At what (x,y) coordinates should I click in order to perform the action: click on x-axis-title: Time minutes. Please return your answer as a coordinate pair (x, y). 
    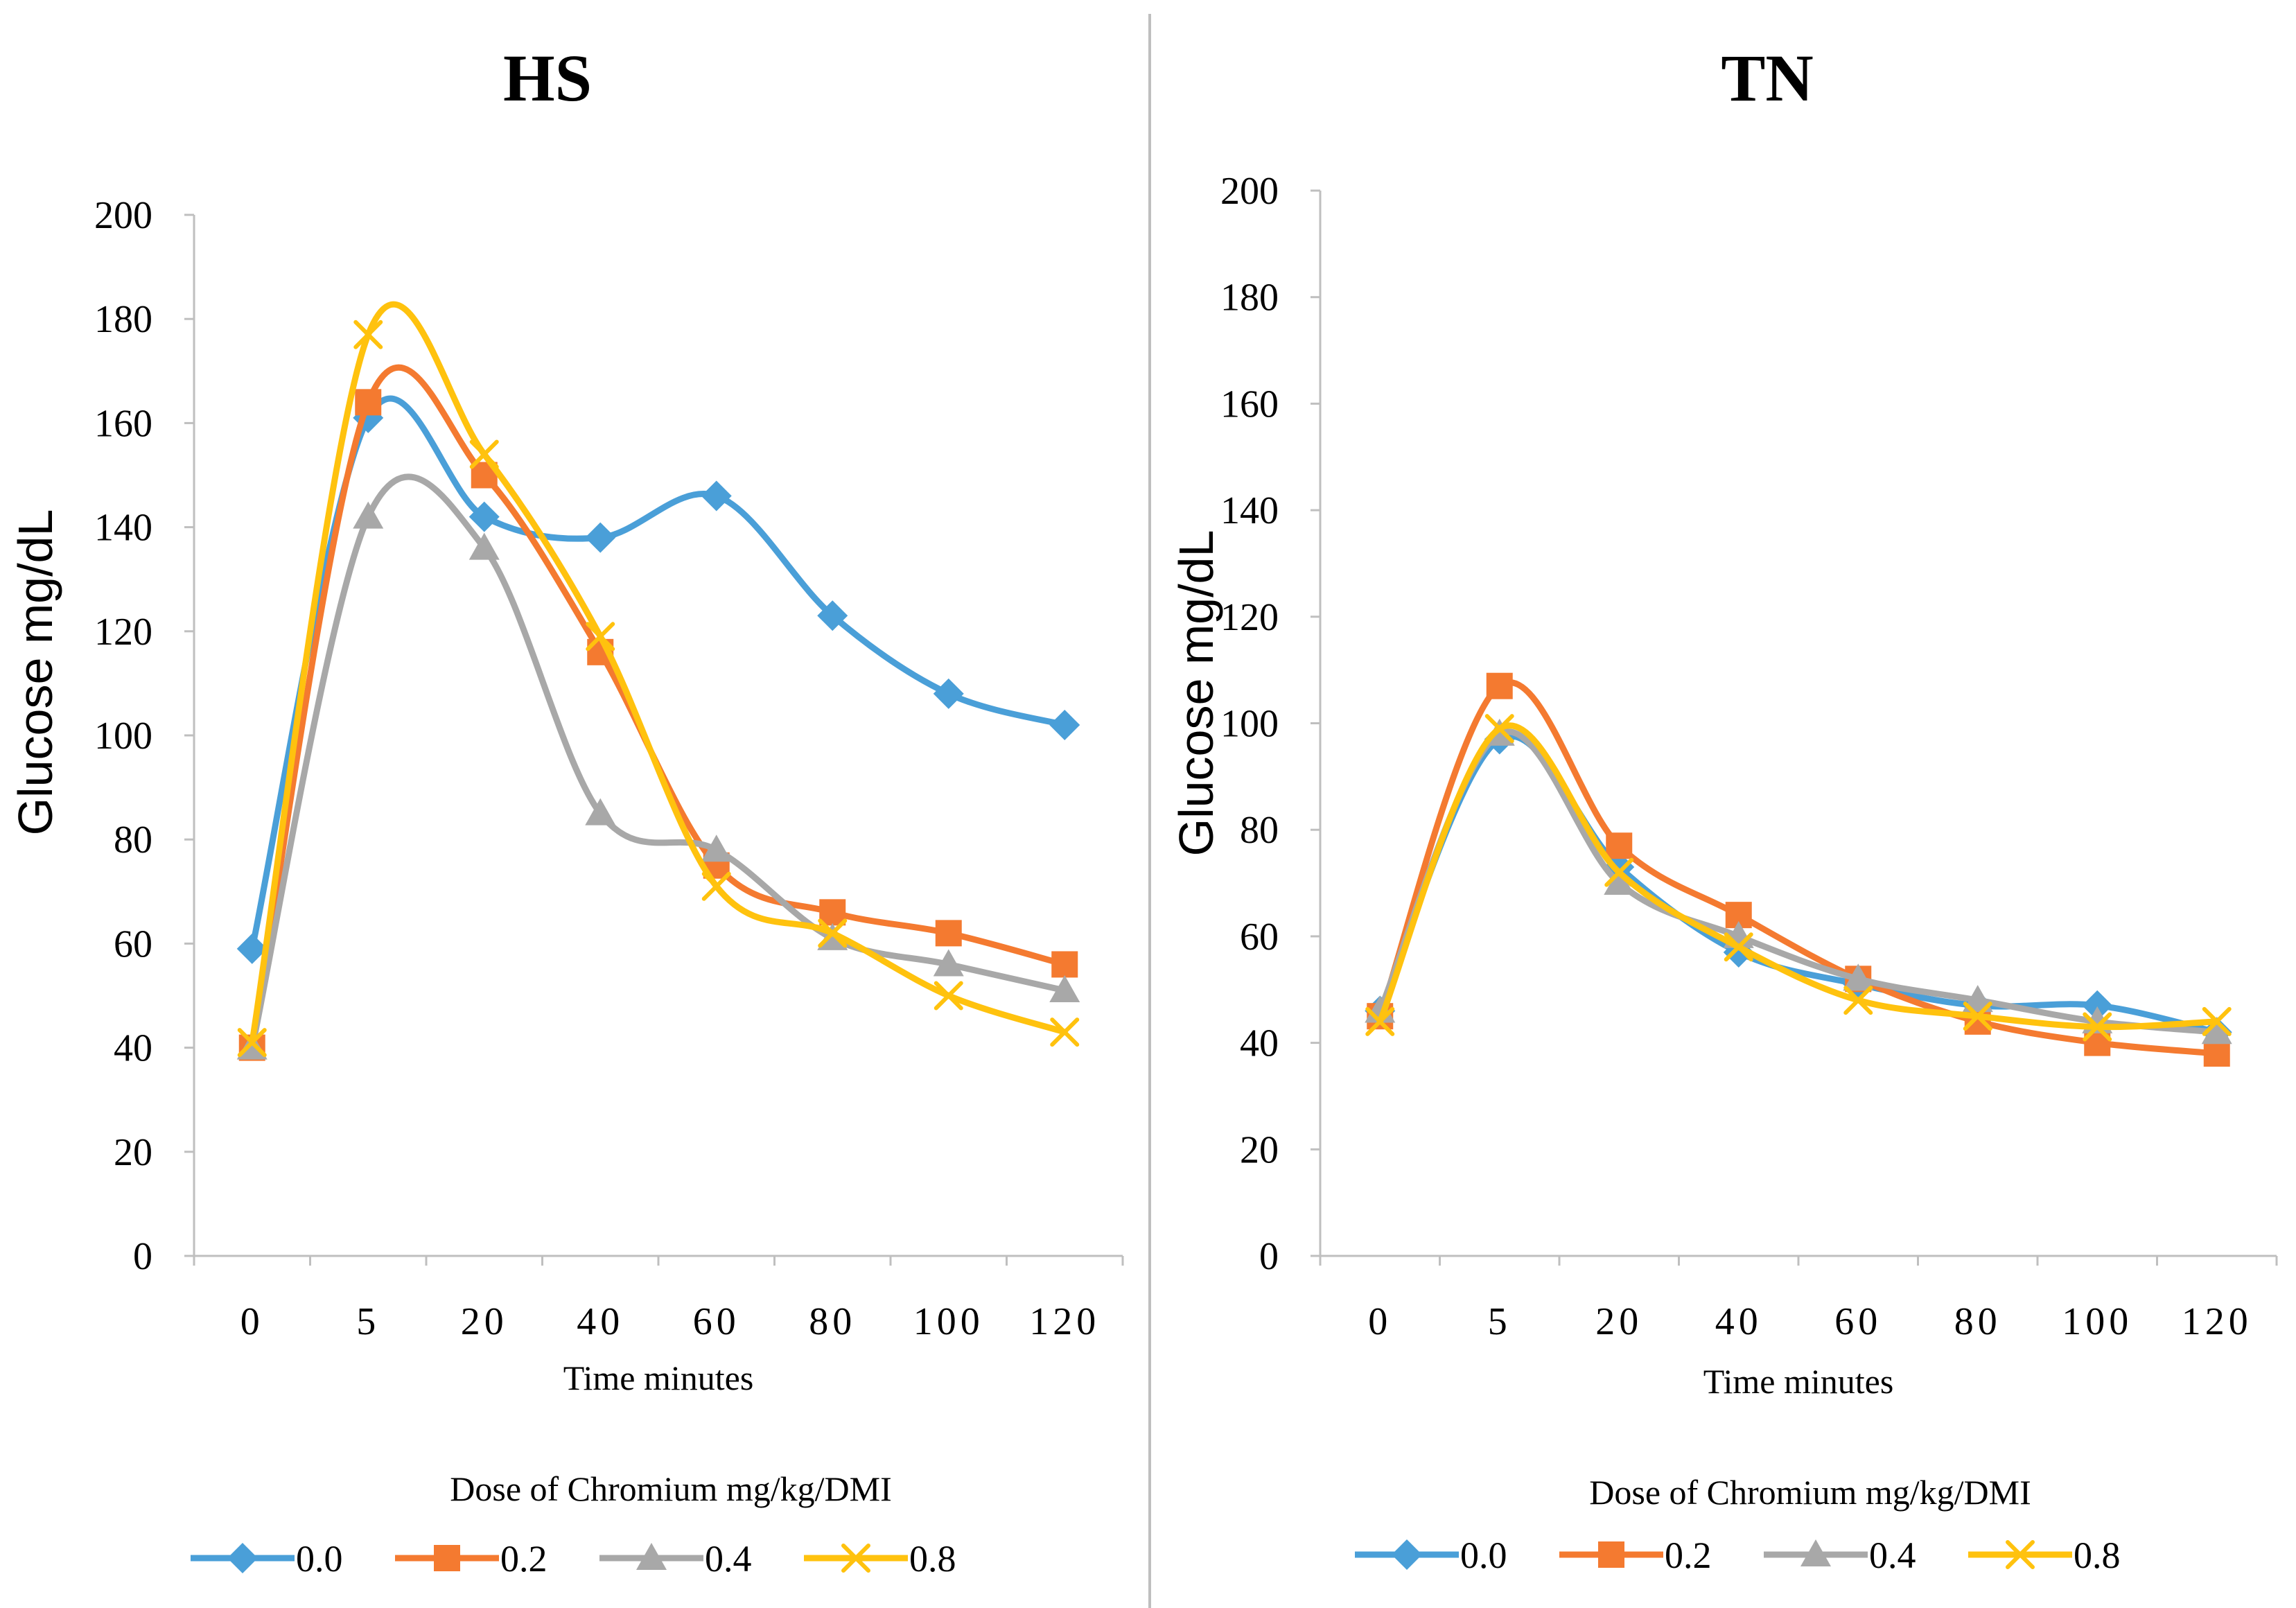
    Looking at the image, I should click on (1798, 1382).